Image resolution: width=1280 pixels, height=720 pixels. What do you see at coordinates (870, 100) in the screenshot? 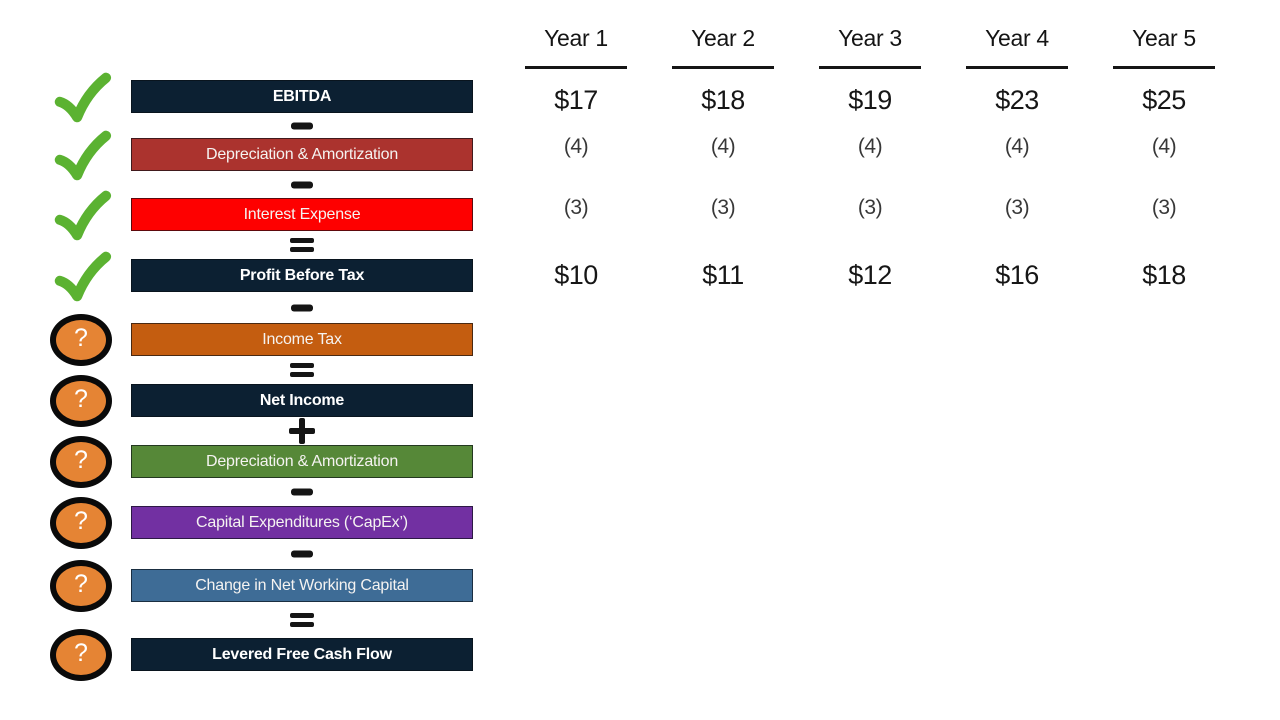
I see `value-cell-ebitda-year-3: $19` at bounding box center [870, 100].